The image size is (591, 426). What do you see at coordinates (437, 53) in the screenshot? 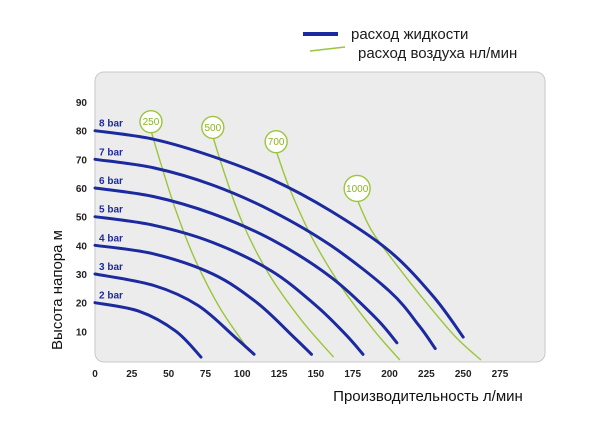
I see `legend-air-label: расход воздуха нл/мин` at bounding box center [437, 53].